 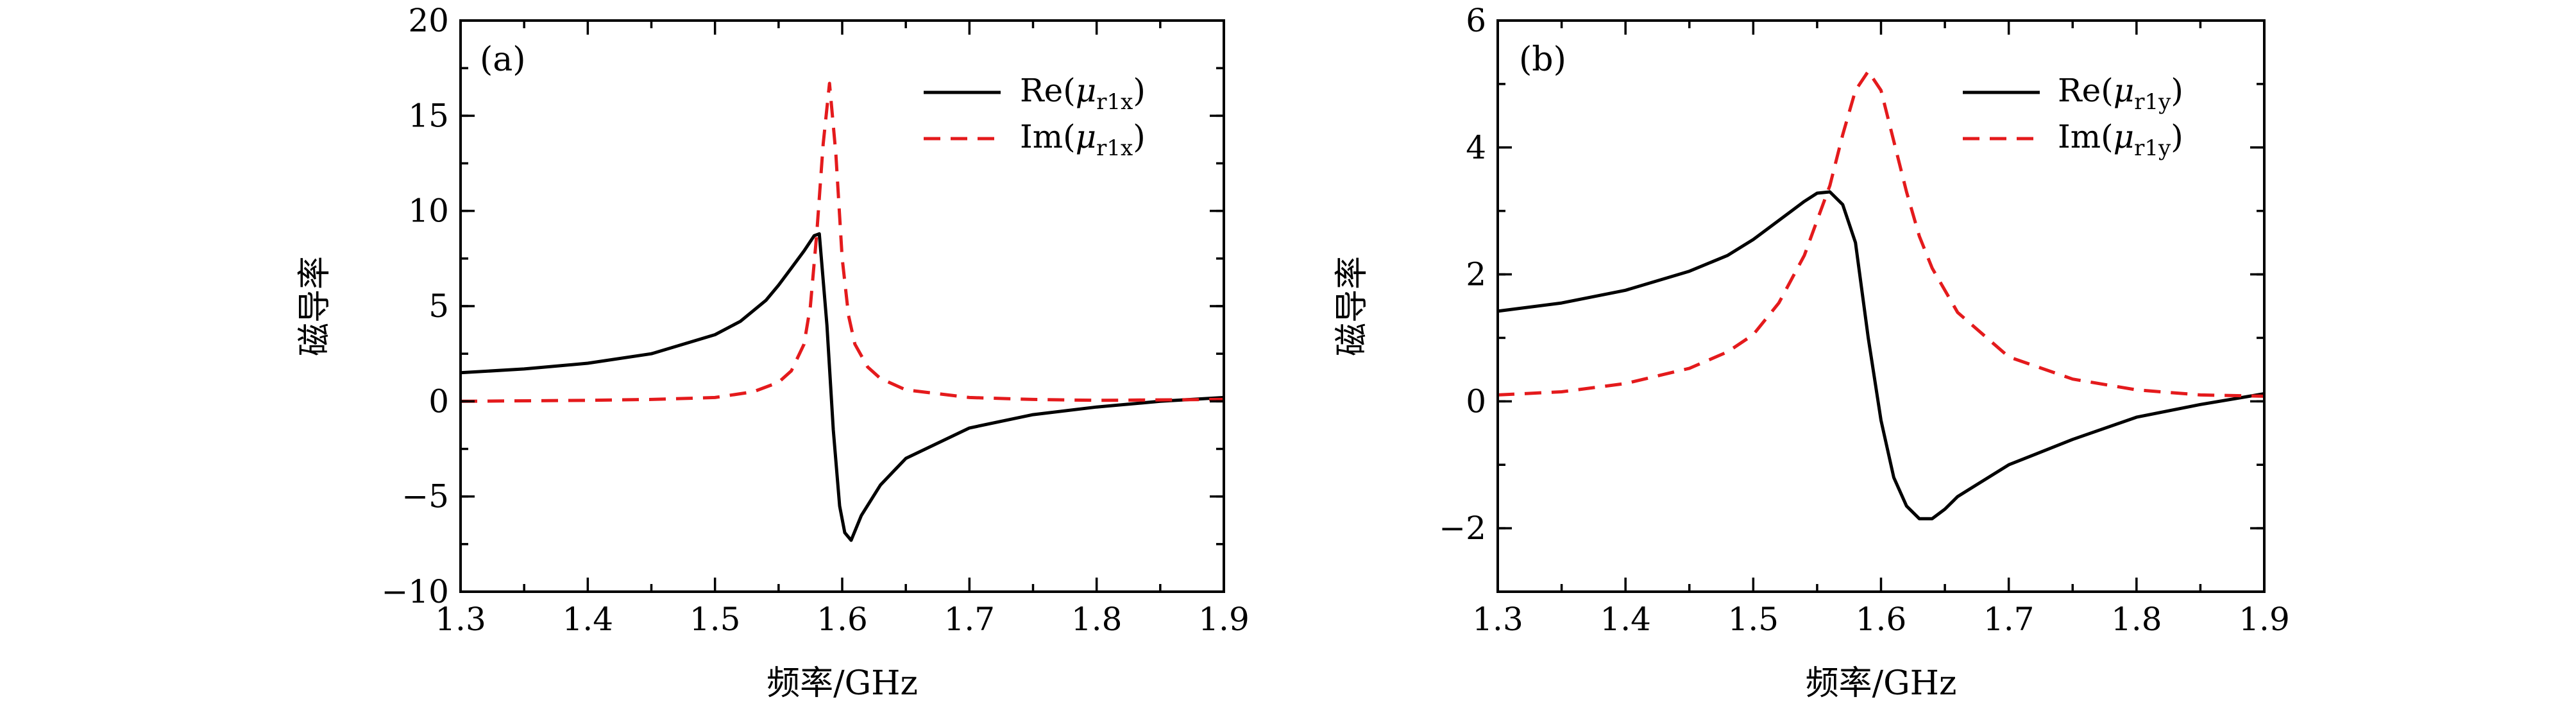 I want to click on y-tick-label: 6, so click(x=1476, y=20).